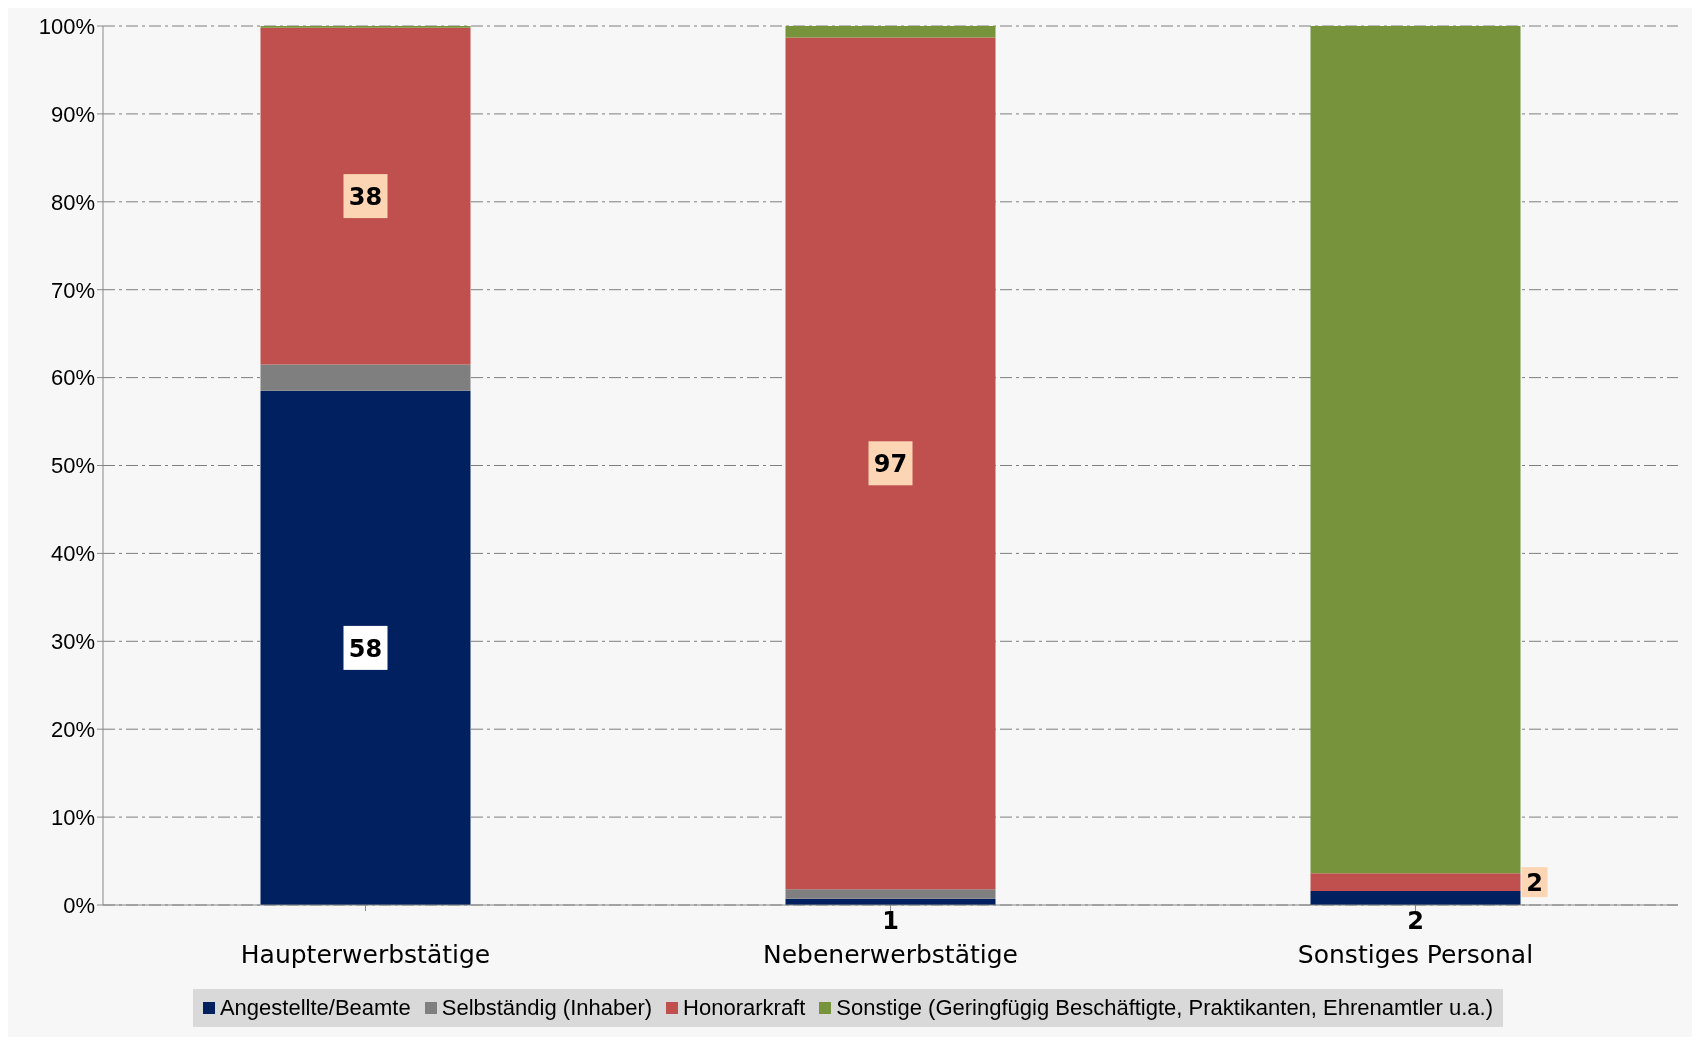 The width and height of the screenshot is (1700, 1045). What do you see at coordinates (72, 202) in the screenshot?
I see `y-tick-label: 80%` at bounding box center [72, 202].